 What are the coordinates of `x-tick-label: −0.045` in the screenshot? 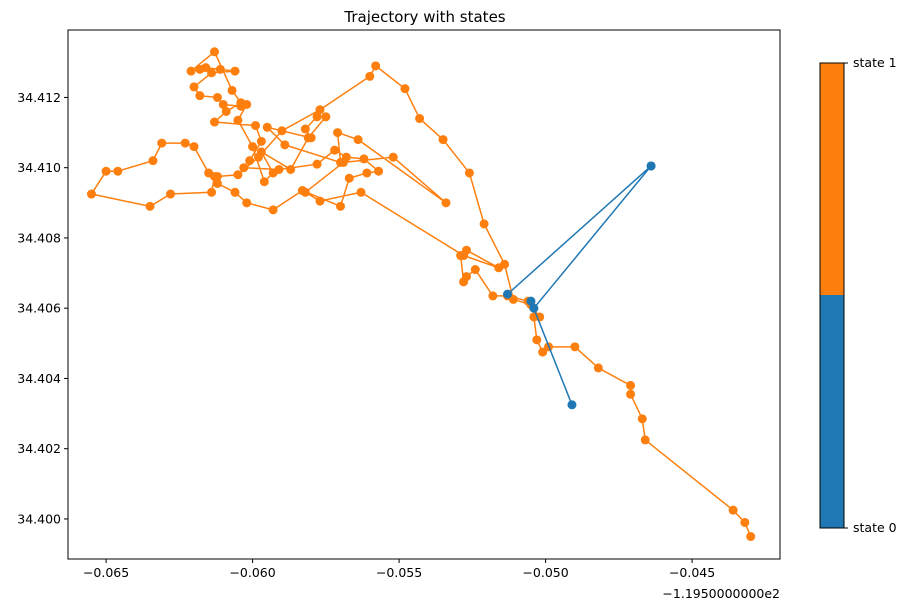 It's located at (692, 572).